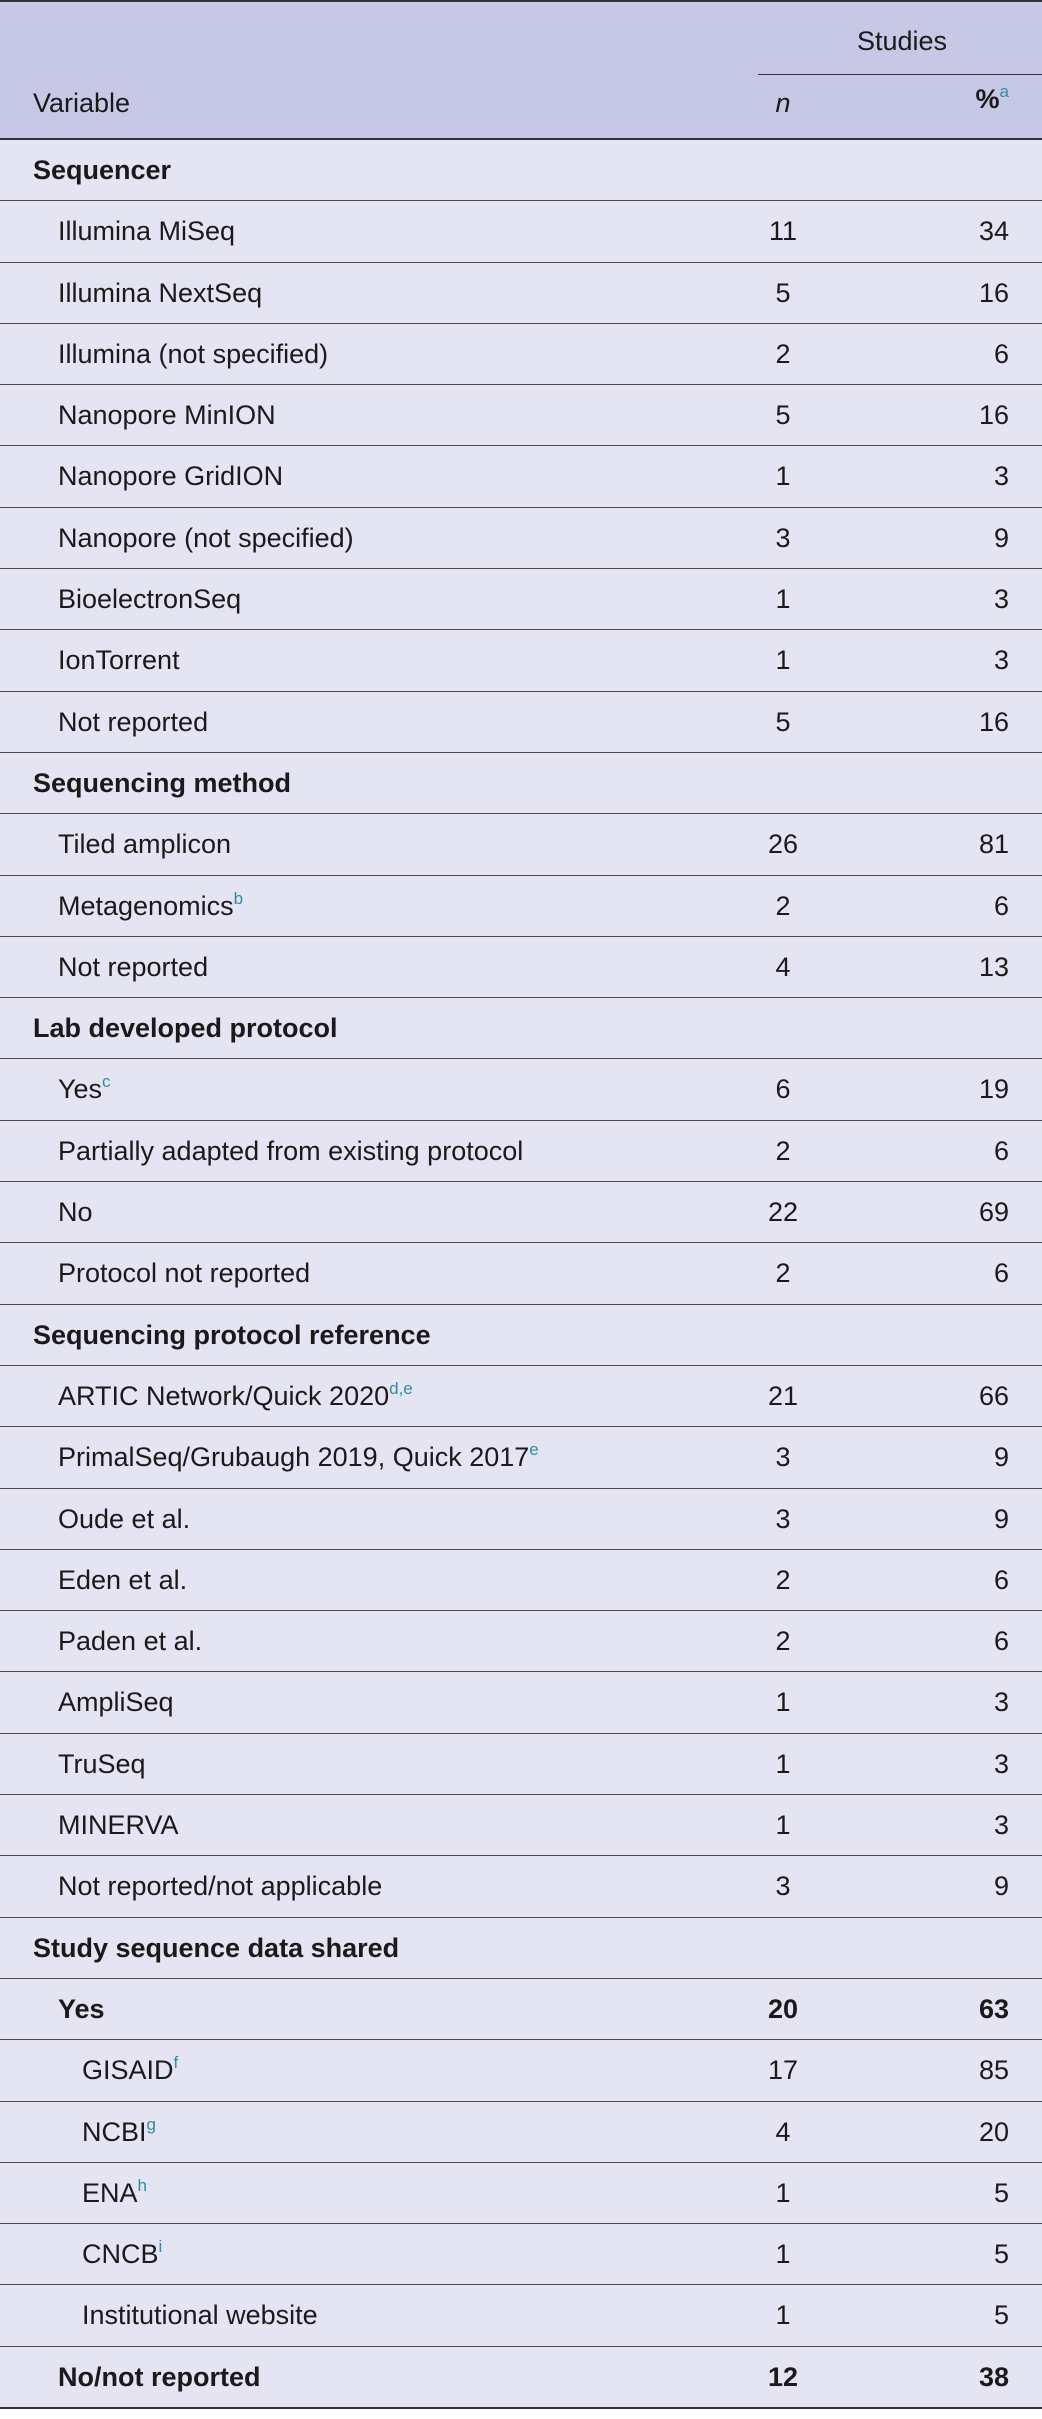 Image resolution: width=1042 pixels, height=2419 pixels. I want to click on row-label-text: Sequencing method, so click(162, 782).